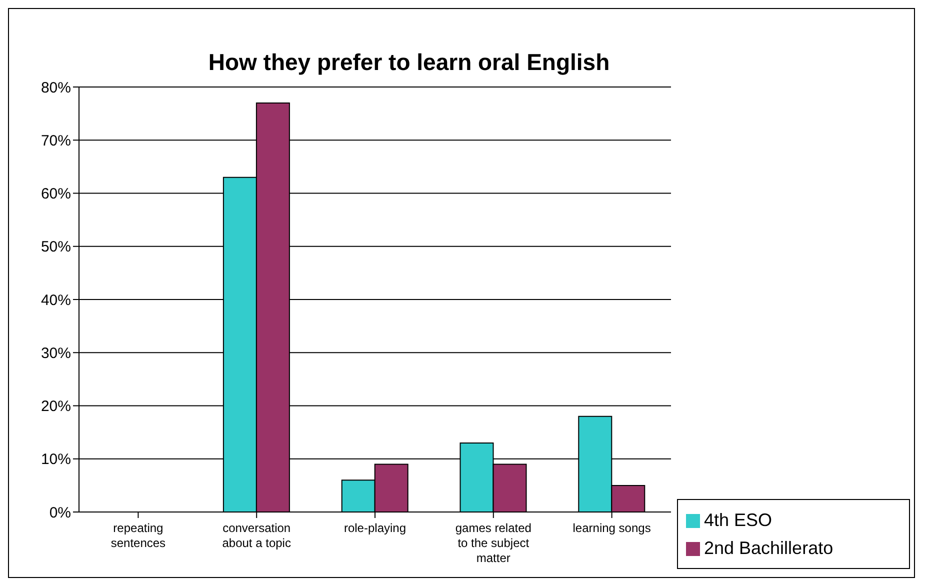 The height and width of the screenshot is (587, 925). I want to click on x-tick-label: games related to the subject matter, so click(493, 543).